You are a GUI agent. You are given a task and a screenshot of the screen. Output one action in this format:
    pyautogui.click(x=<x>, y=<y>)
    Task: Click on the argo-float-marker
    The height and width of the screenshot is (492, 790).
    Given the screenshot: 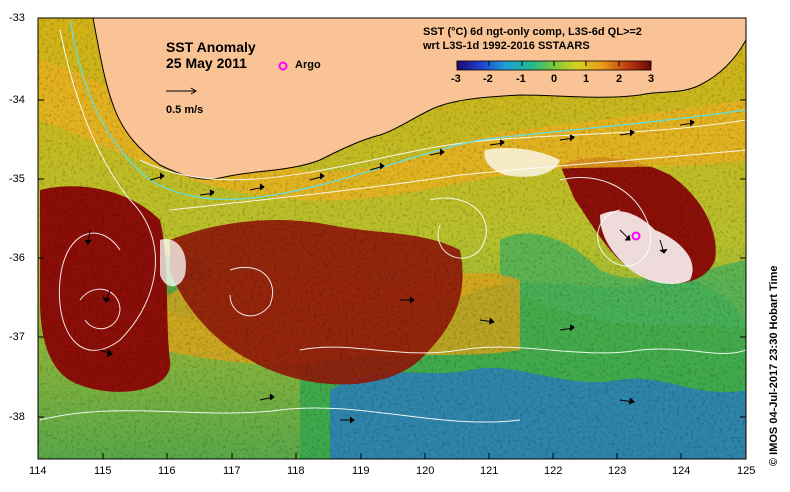 What is the action you would take?
    pyautogui.click(x=636, y=236)
    